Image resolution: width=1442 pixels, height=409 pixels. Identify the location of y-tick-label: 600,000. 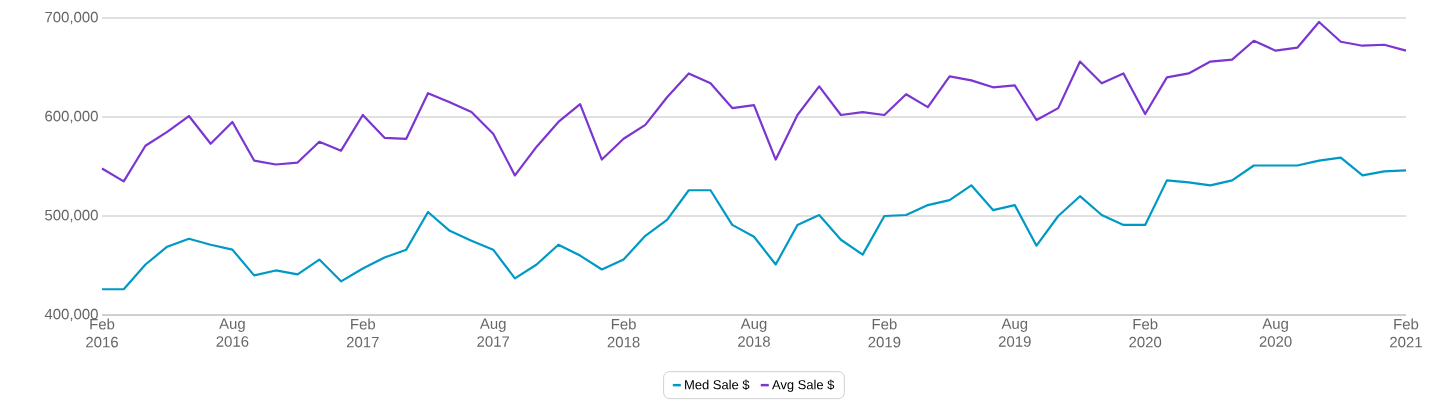
(71, 117).